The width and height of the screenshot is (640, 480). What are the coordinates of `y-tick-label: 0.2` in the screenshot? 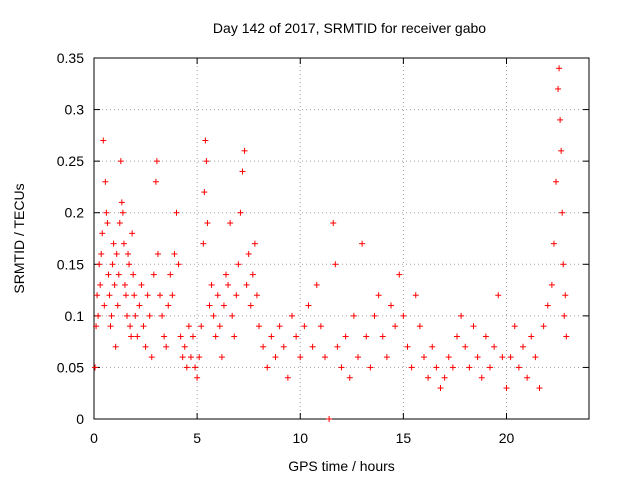 It's located at (75, 213).